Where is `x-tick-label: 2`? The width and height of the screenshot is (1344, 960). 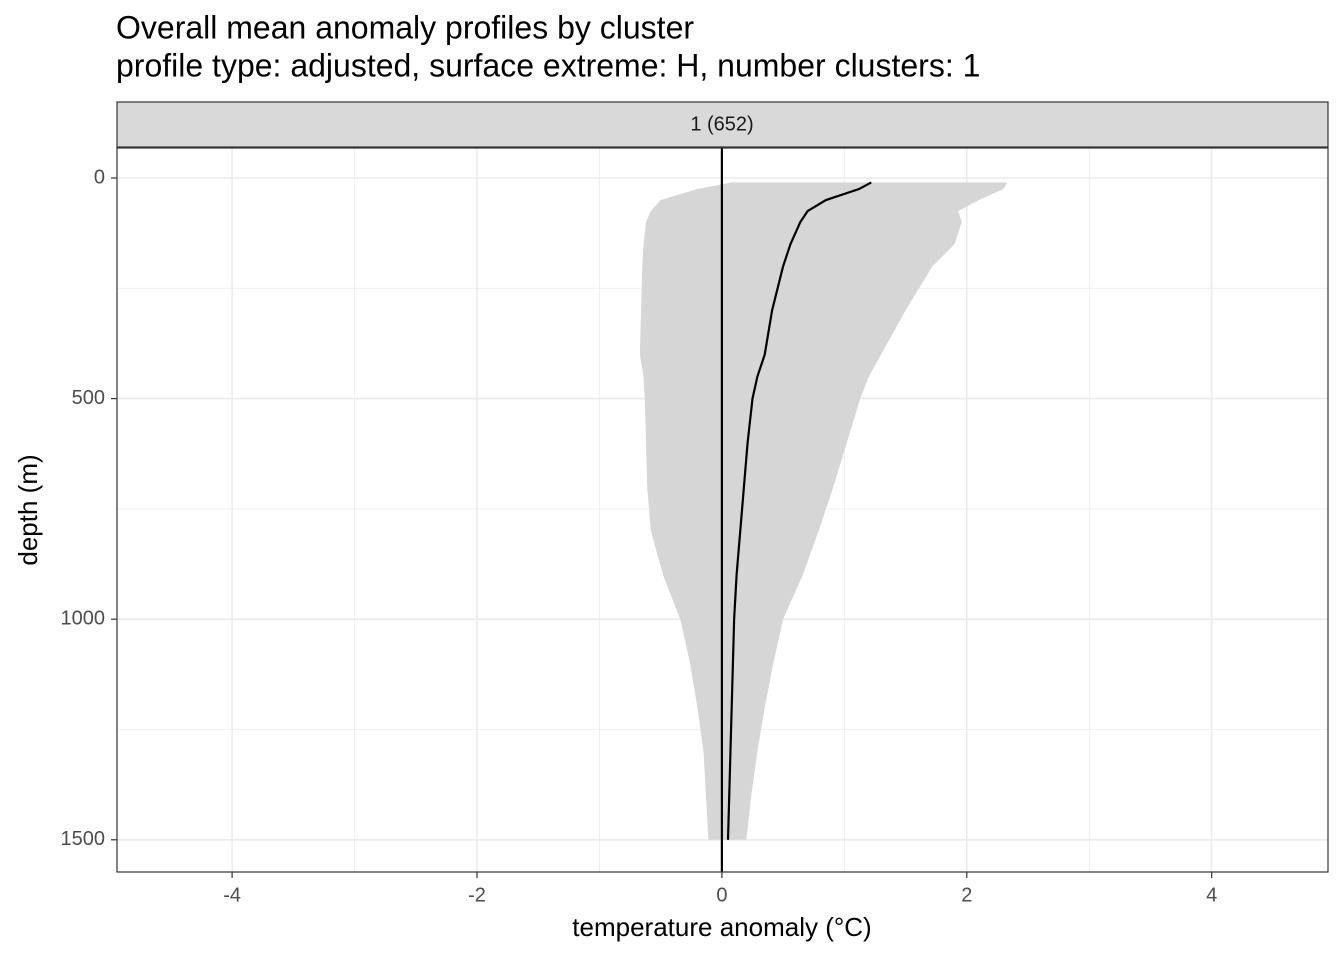 x-tick-label: 2 is located at coordinates (966, 895).